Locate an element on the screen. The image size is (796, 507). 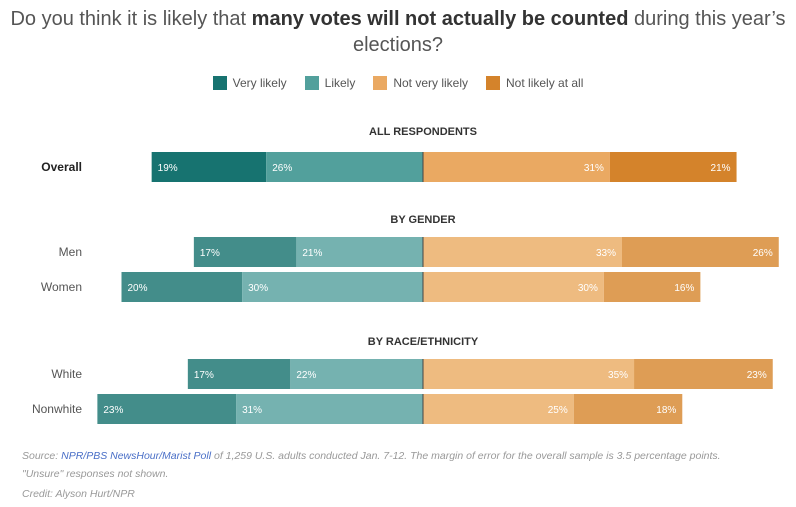
data-label: 25% is located at coordinates (558, 410).